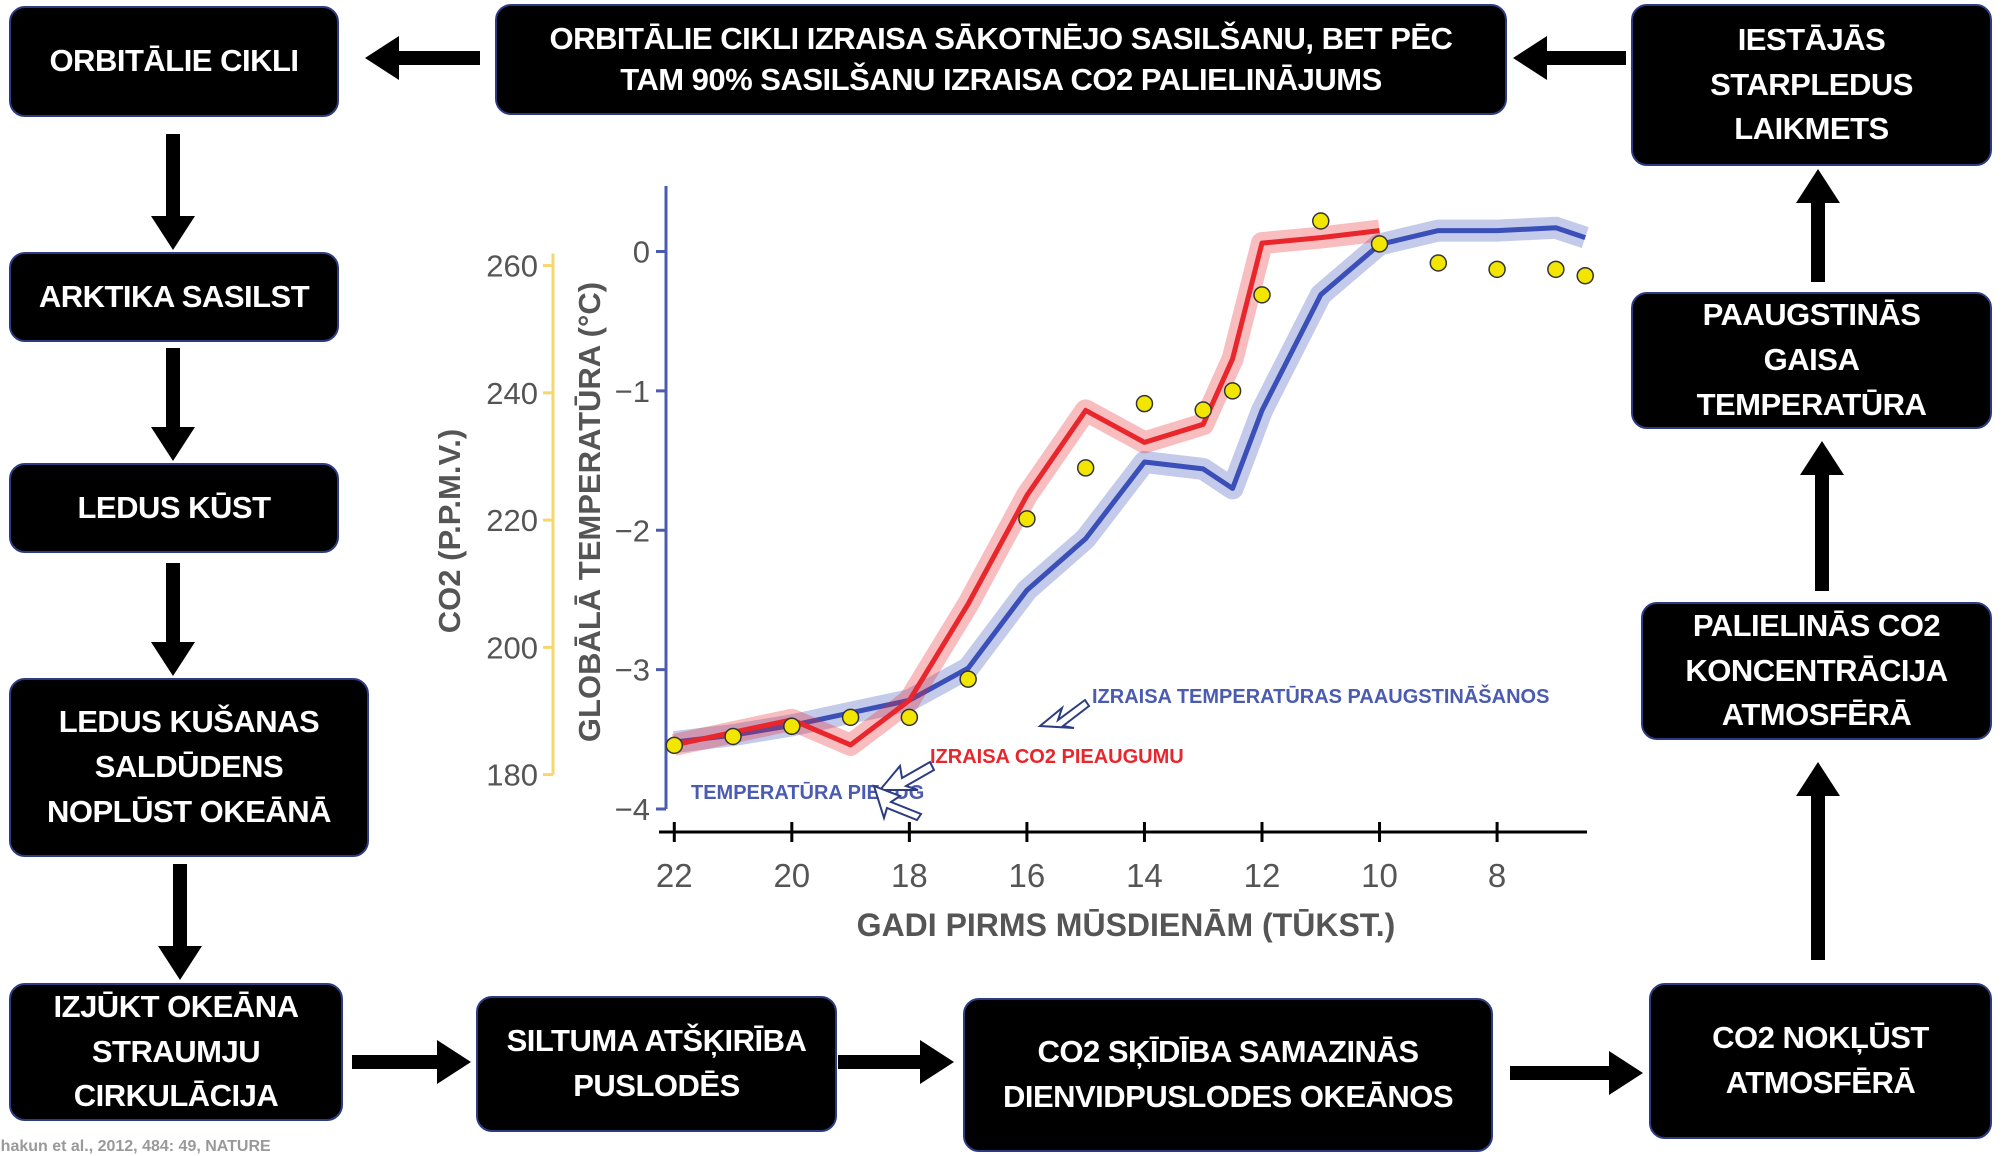  I want to click on x-tick-label: 10, so click(1379, 875).